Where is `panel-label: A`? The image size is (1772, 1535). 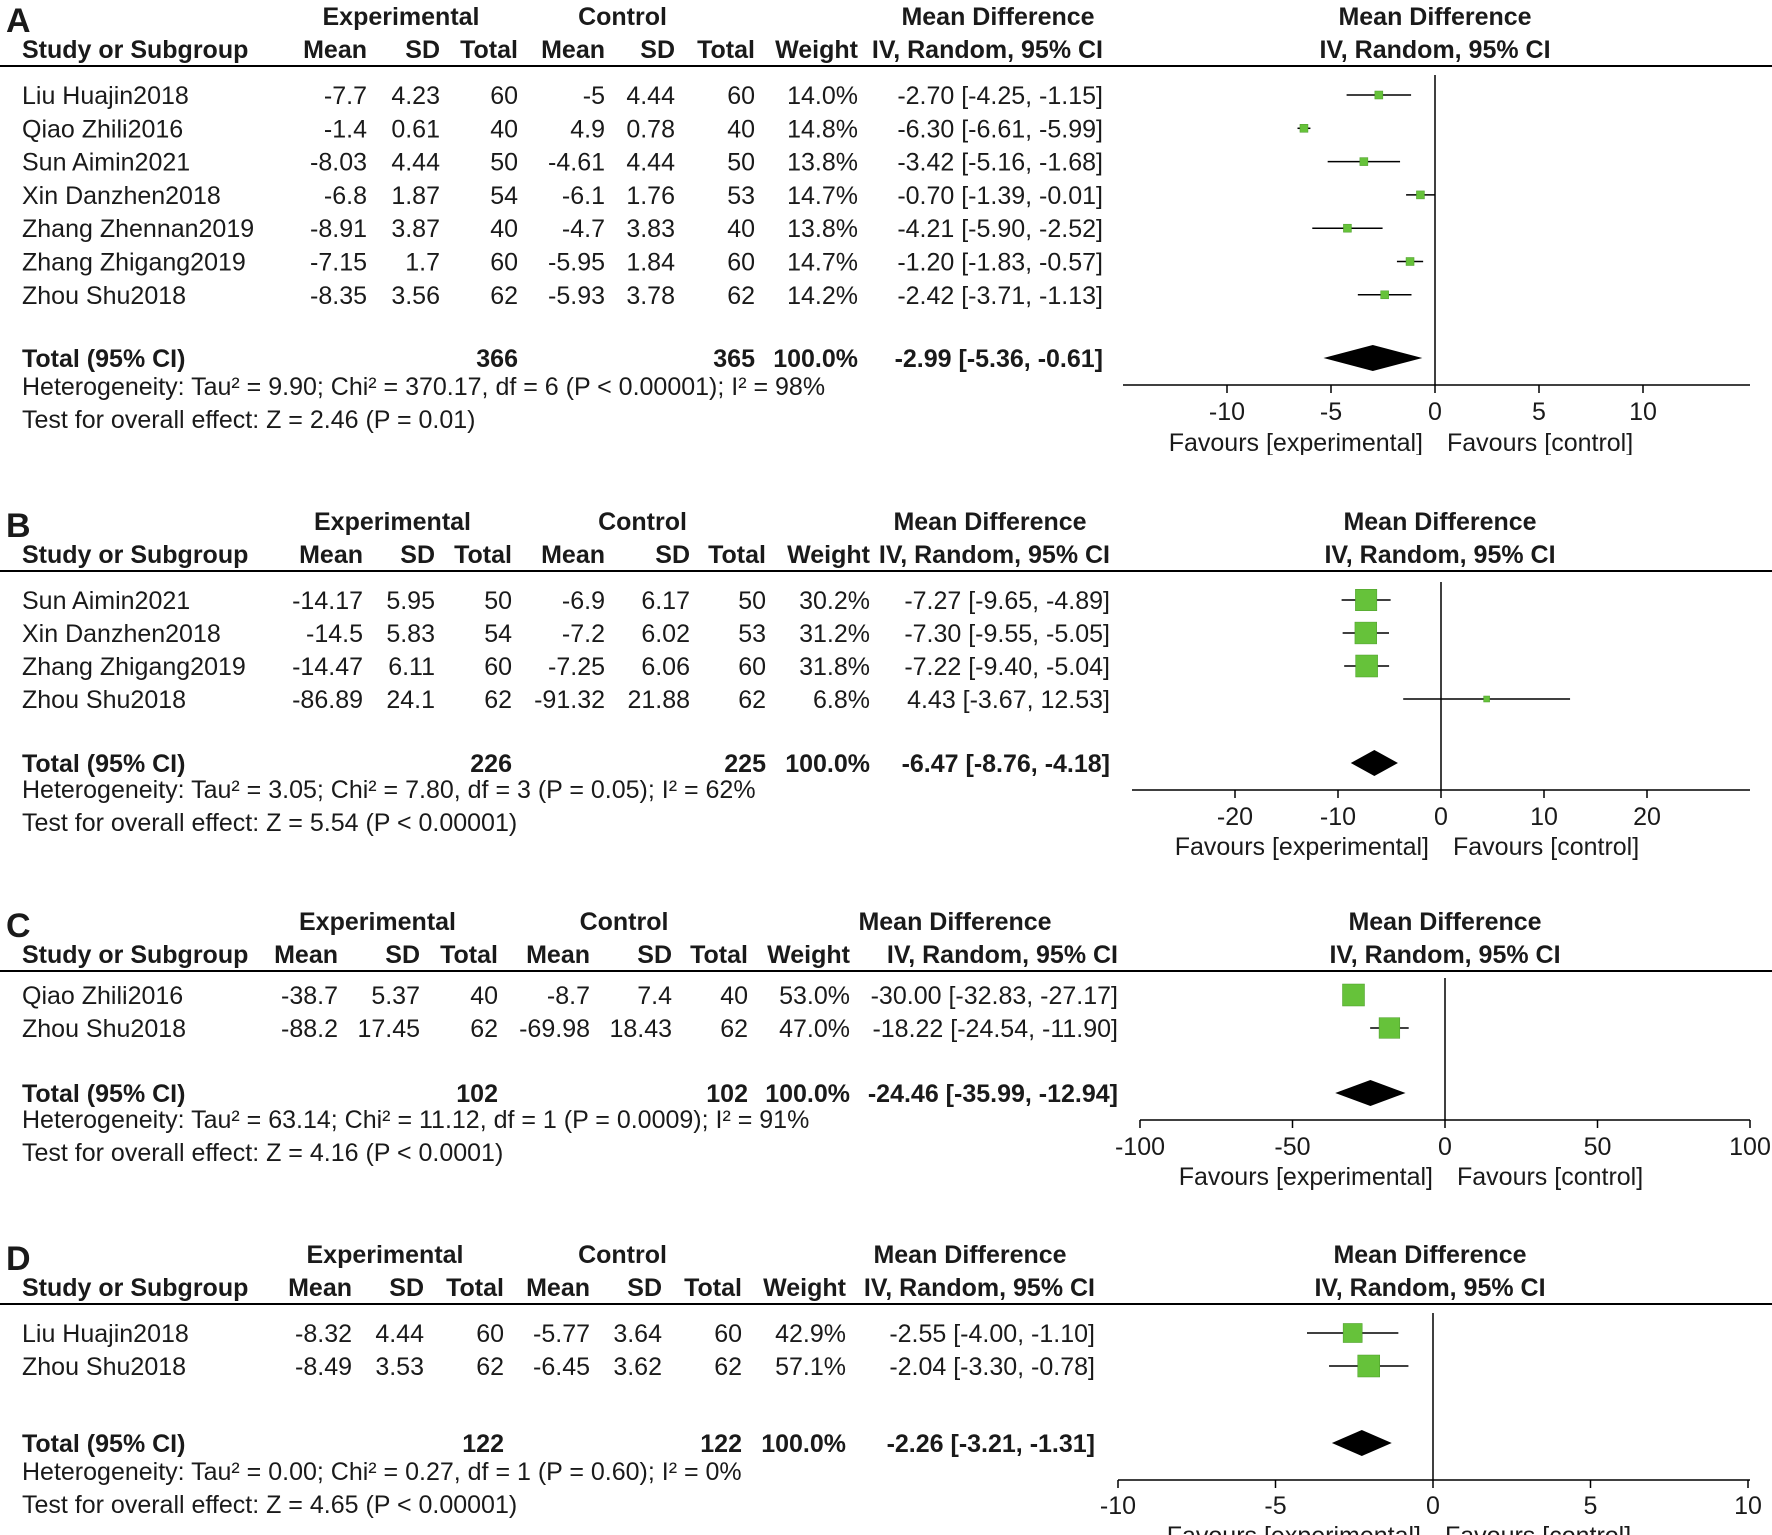 panel-label: A is located at coordinates (18, 21).